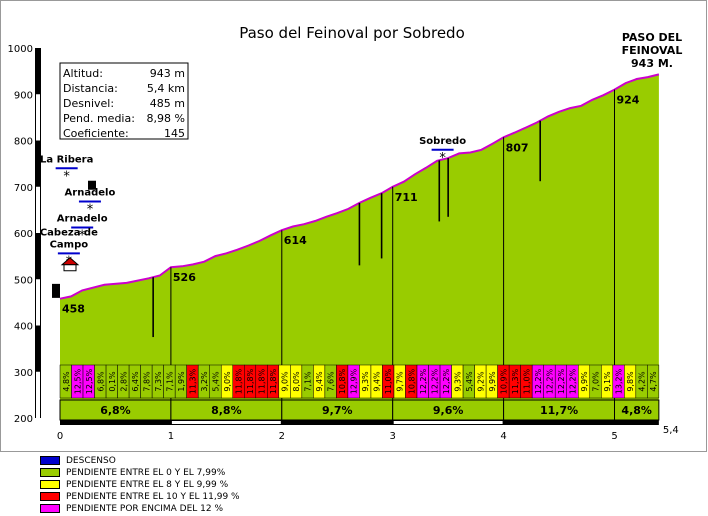 This screenshot has width=708, height=516. I want to click on stat-value: 5,4 km, so click(166, 88).